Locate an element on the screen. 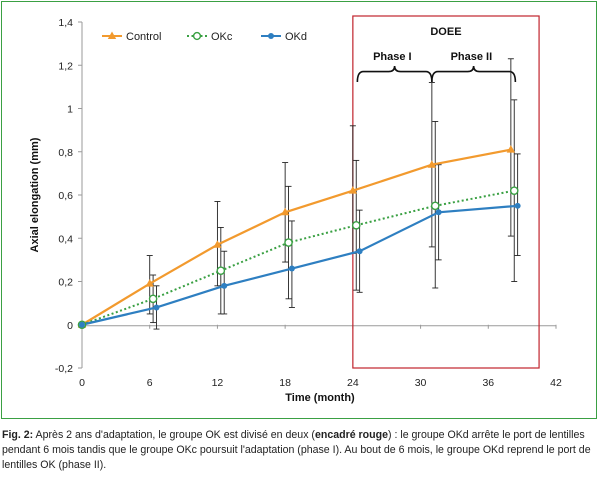 This screenshot has width=600, height=480. x-tick-label: 42 is located at coordinates (556, 383).